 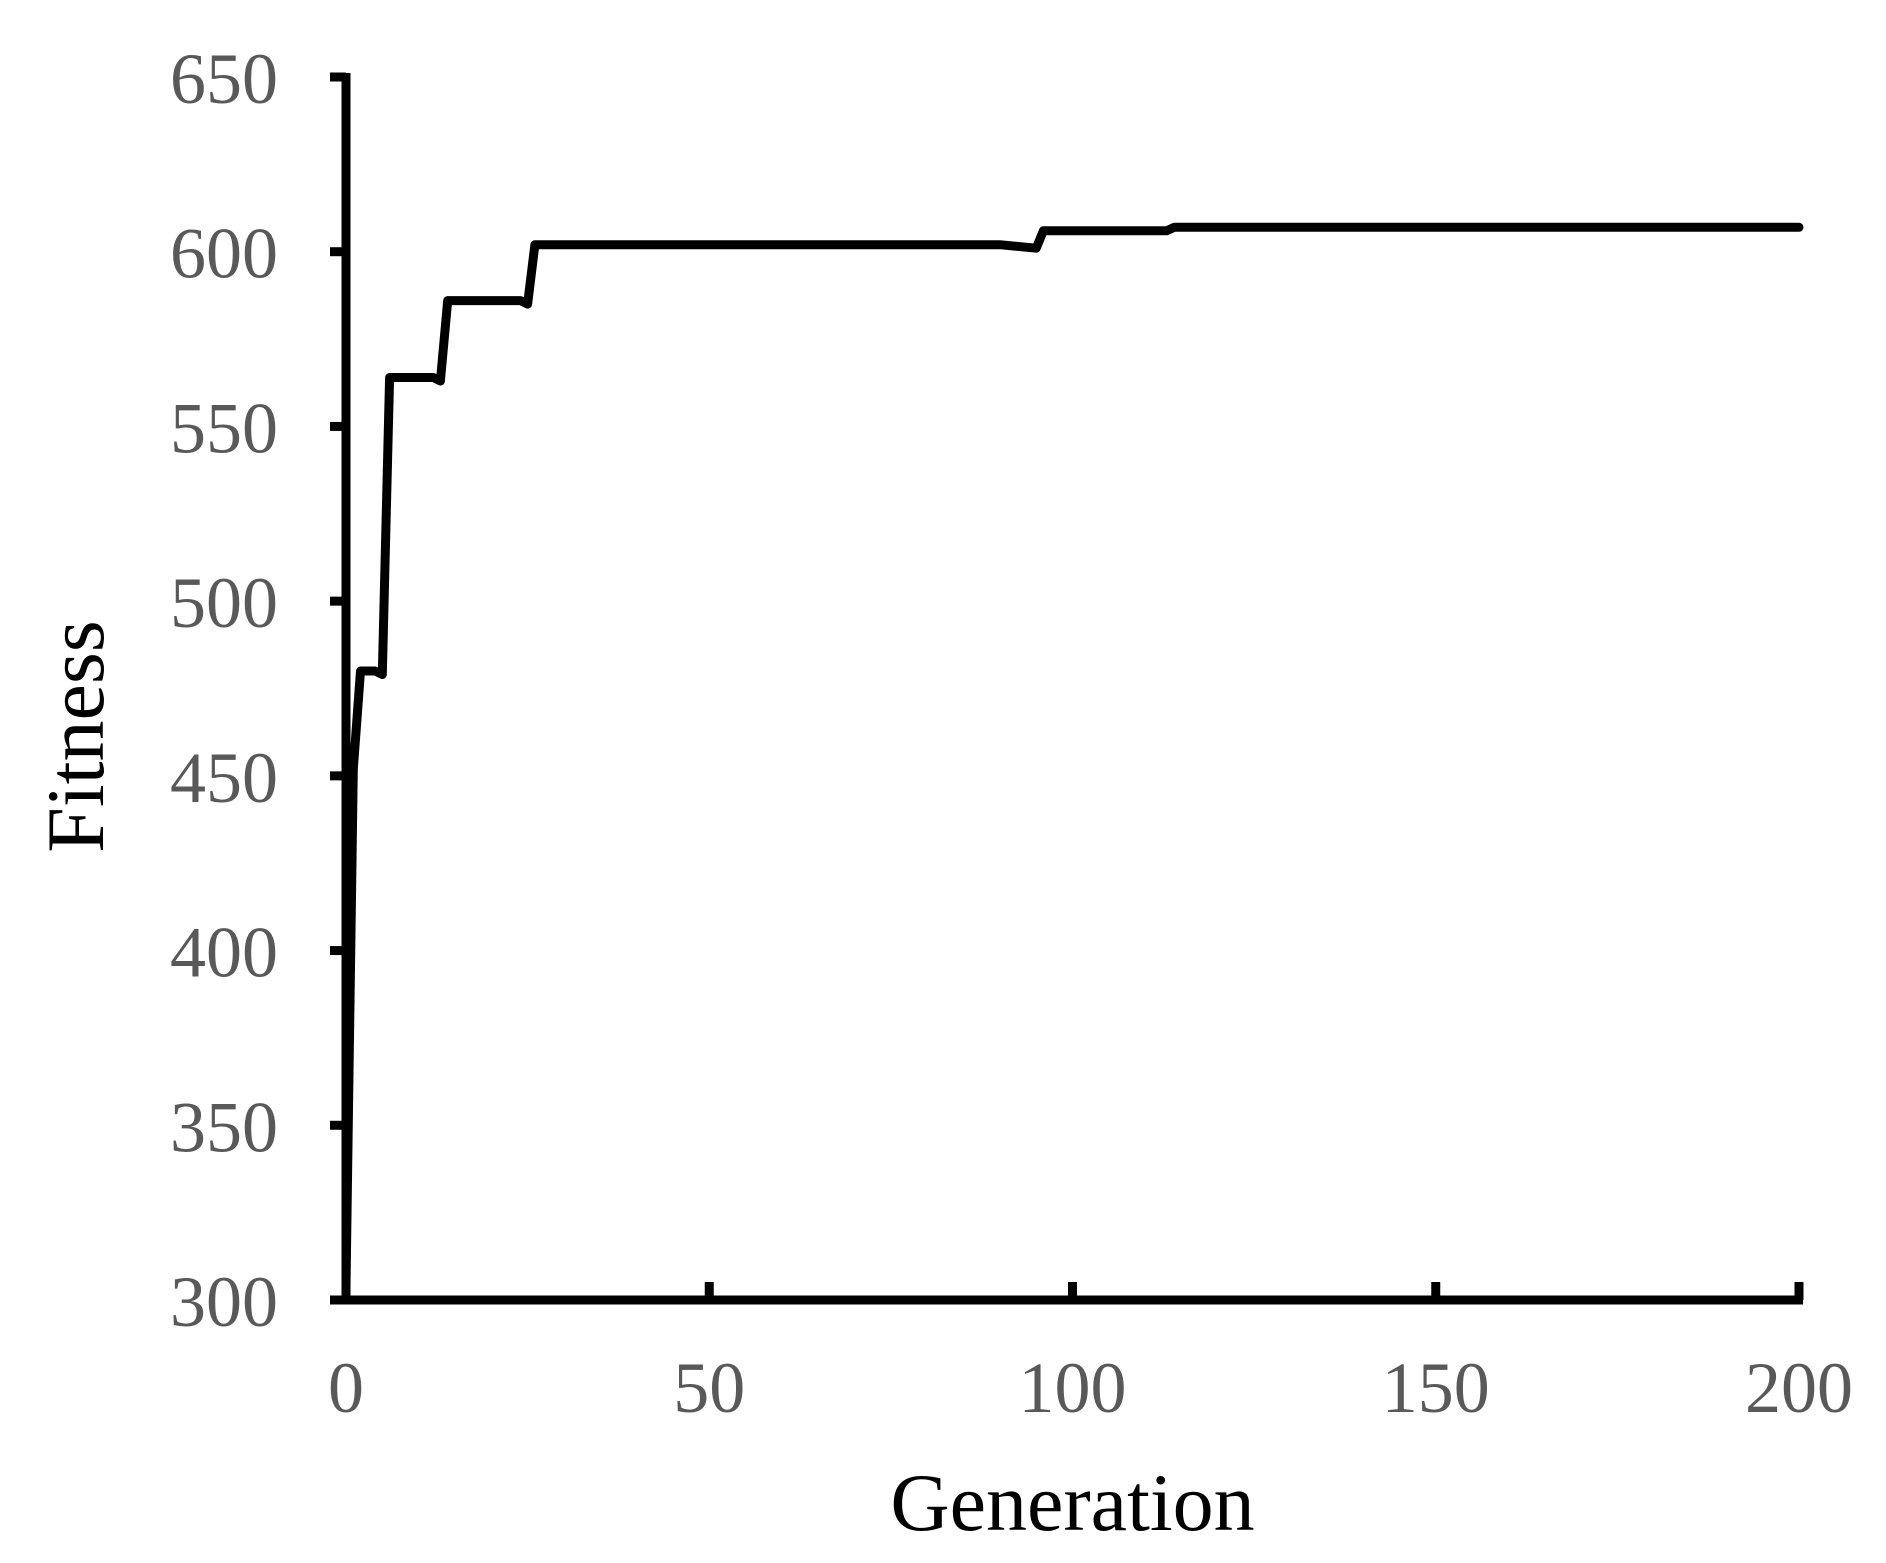 What do you see at coordinates (224, 953) in the screenshot?
I see `y-tick-label: 400` at bounding box center [224, 953].